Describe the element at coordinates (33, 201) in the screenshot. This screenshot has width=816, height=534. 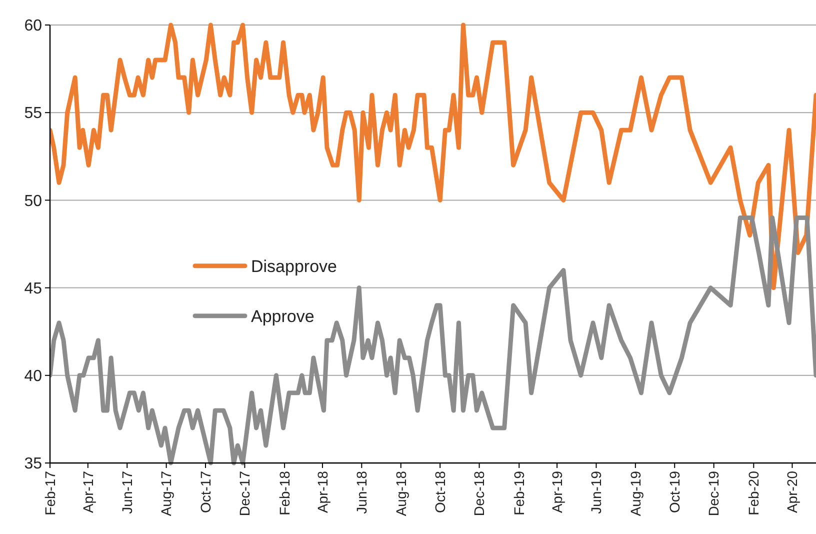
I see `y-tick-label: 50` at that location.